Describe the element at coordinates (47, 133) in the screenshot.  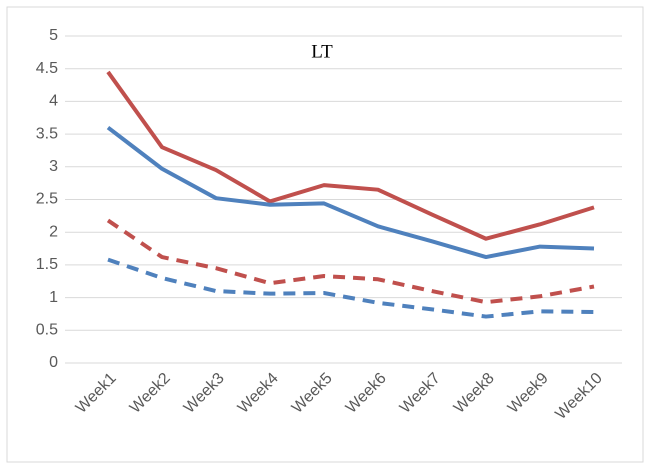
I see `y-tick-label: 3.5` at that location.